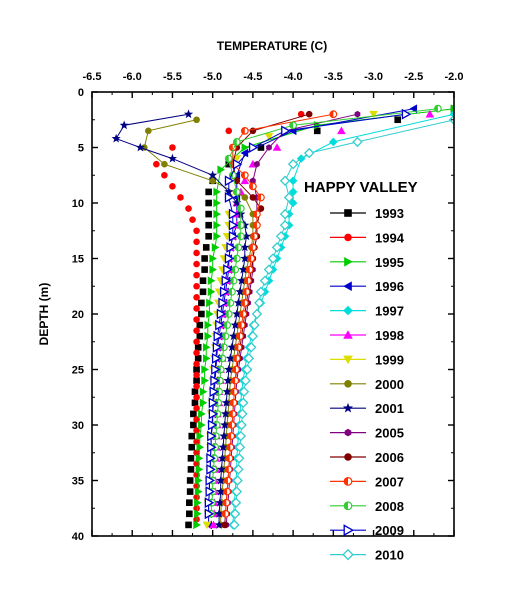  Describe the element at coordinates (272, 46) in the screenshot. I see `x-axis-title: TEMPERATURE (C)` at that location.